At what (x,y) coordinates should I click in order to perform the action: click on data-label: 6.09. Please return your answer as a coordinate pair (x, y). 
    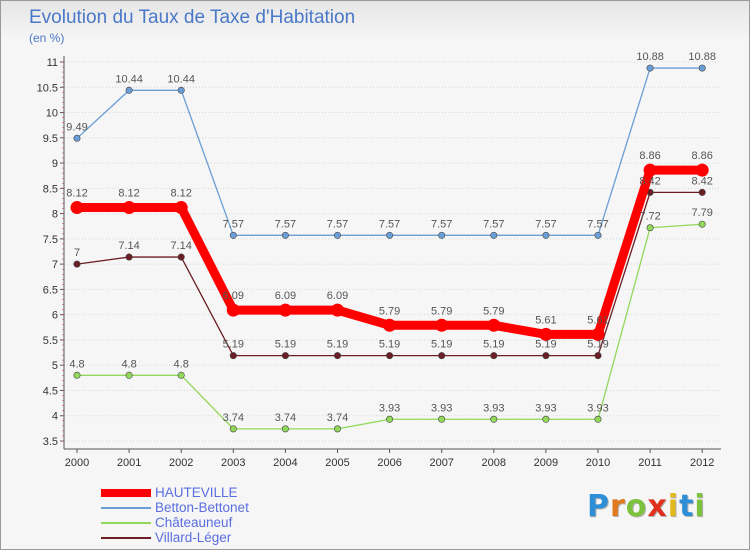
    Looking at the image, I should click on (233, 296).